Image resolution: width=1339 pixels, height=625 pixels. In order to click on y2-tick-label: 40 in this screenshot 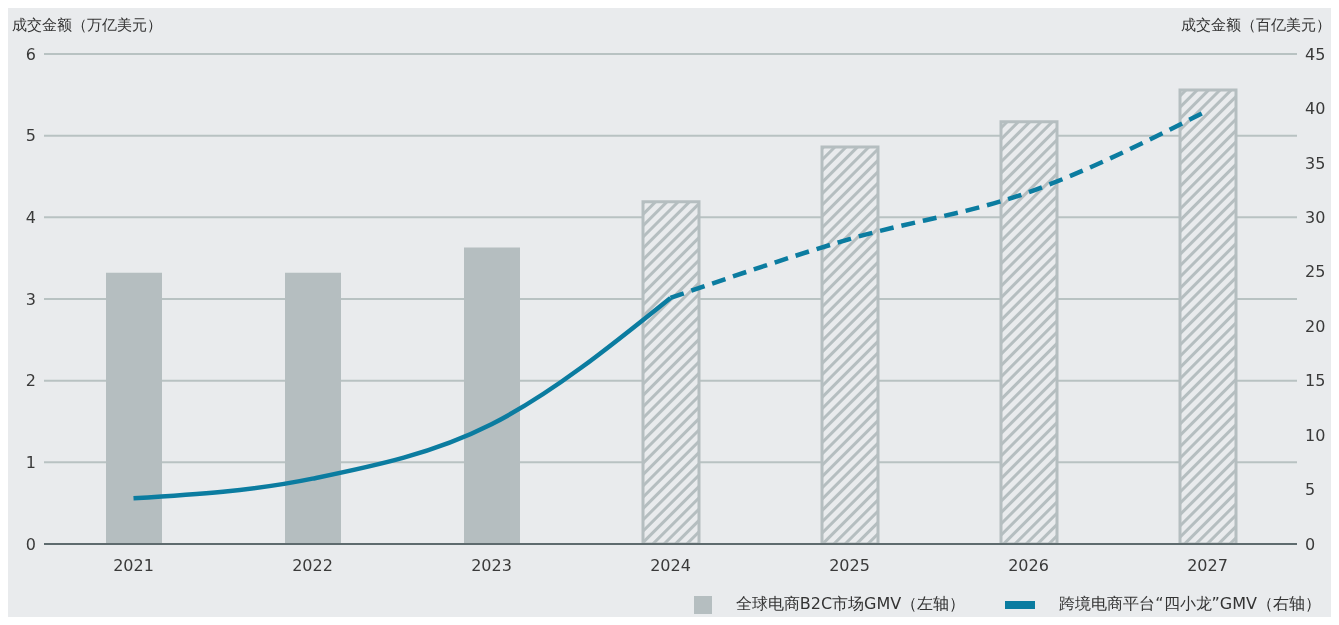, I will do `click(1315, 109)`.